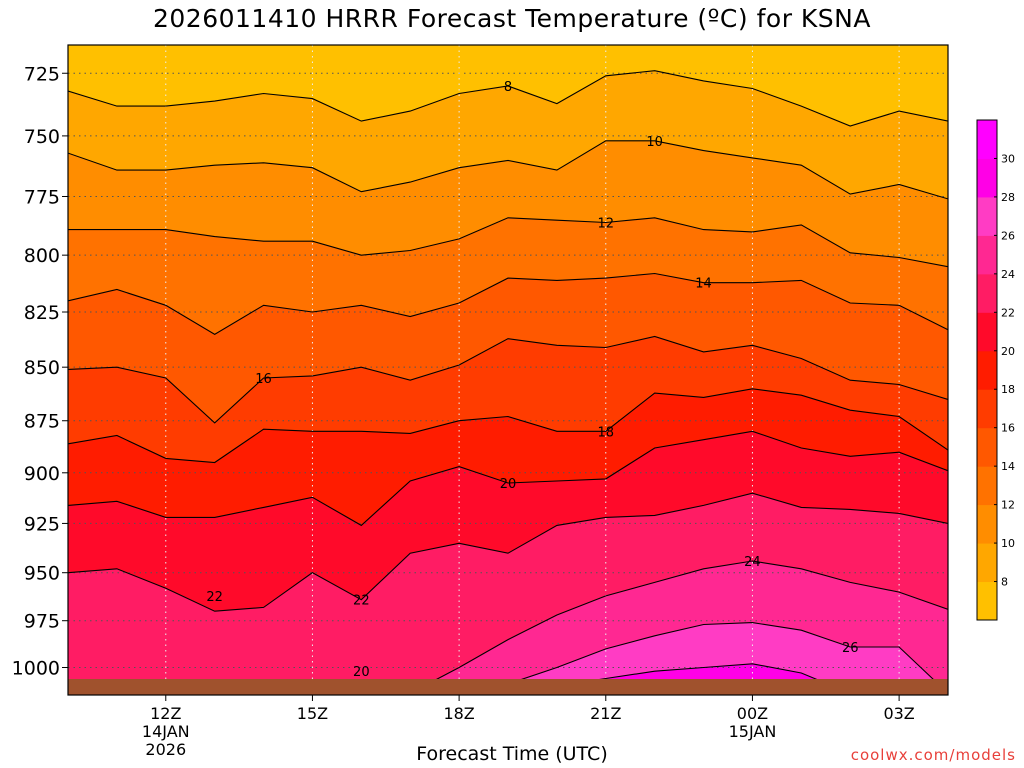  Describe the element at coordinates (166, 731) in the screenshot. I see `x-tick-sublabel-14JAN: 14JAN` at that location.